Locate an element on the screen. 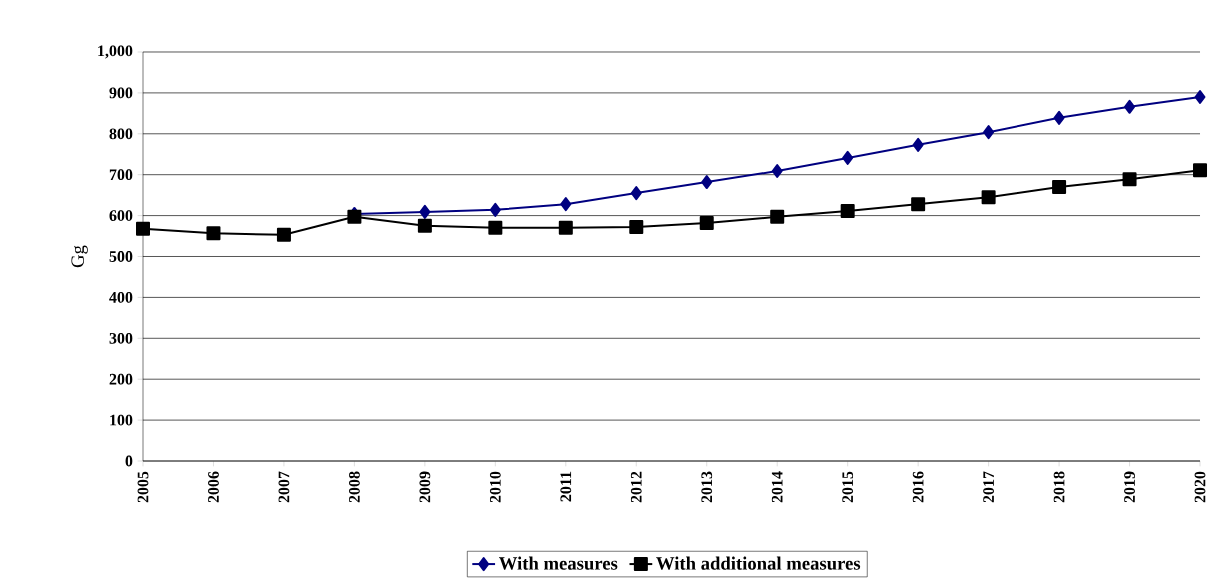 Image resolution: width=1226 pixels, height=581 pixels. y-tick-label: 400 is located at coordinates (121, 297).